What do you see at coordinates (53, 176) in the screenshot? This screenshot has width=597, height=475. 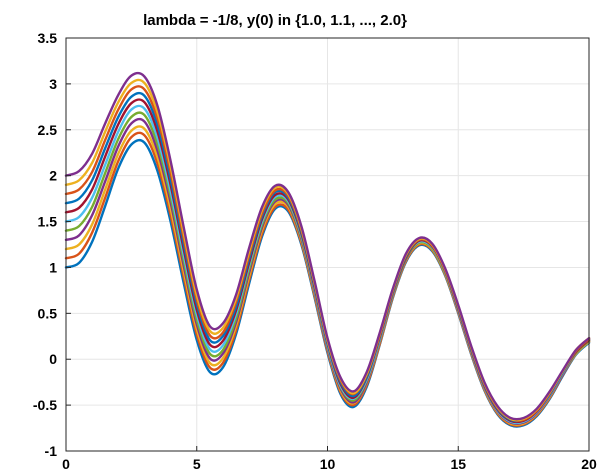 I see `y-tick-label: 2` at bounding box center [53, 176].